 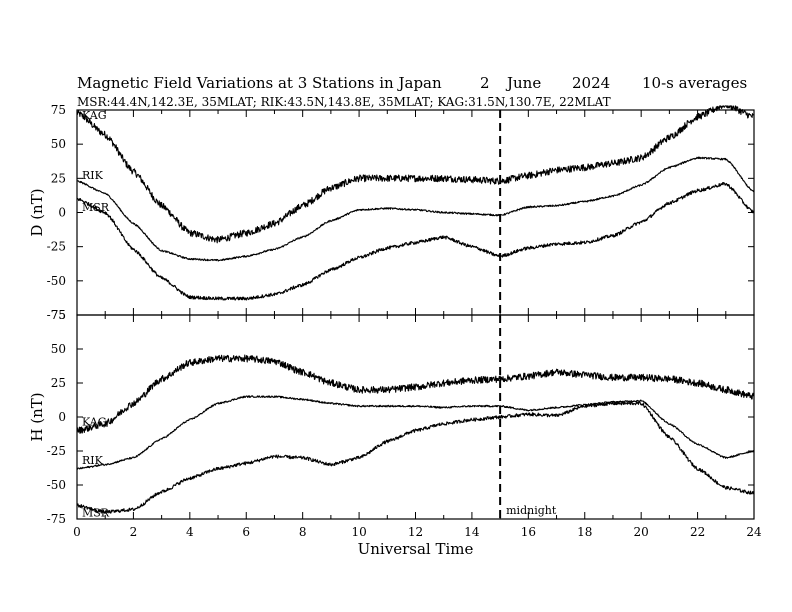 I want to click on x-tick-label: 18, so click(x=584, y=532).